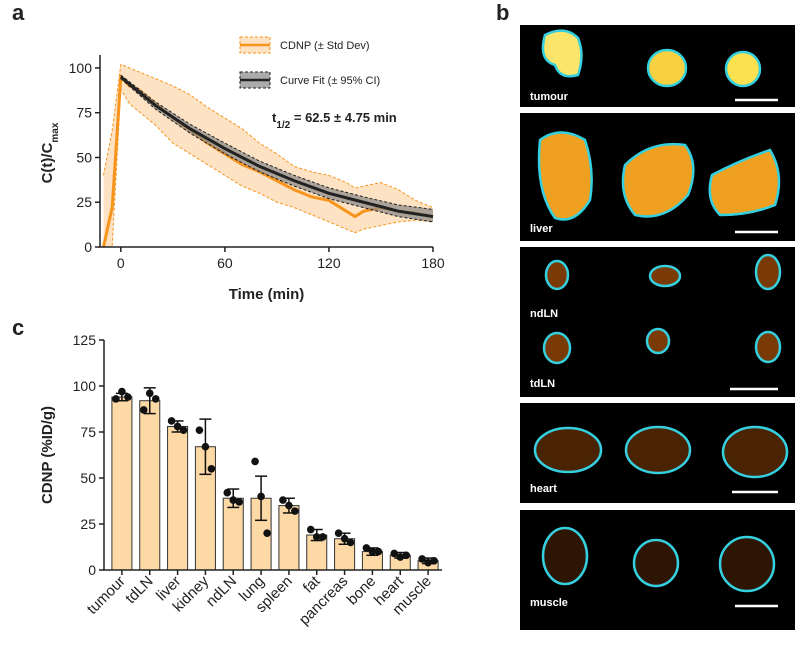 Image resolution: width=800 pixels, height=653 pixels. What do you see at coordinates (542, 384) in the screenshot?
I see `image-label: tdLN` at bounding box center [542, 384].